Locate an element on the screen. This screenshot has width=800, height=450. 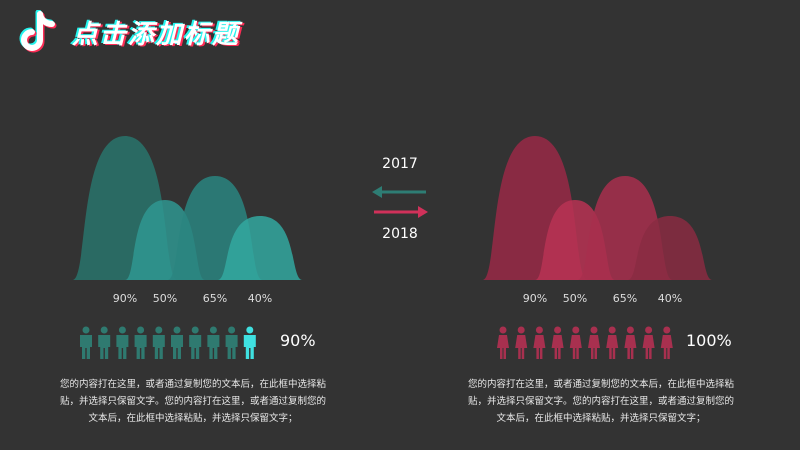
page-title: 点击添加标题 is located at coordinates (156, 35).